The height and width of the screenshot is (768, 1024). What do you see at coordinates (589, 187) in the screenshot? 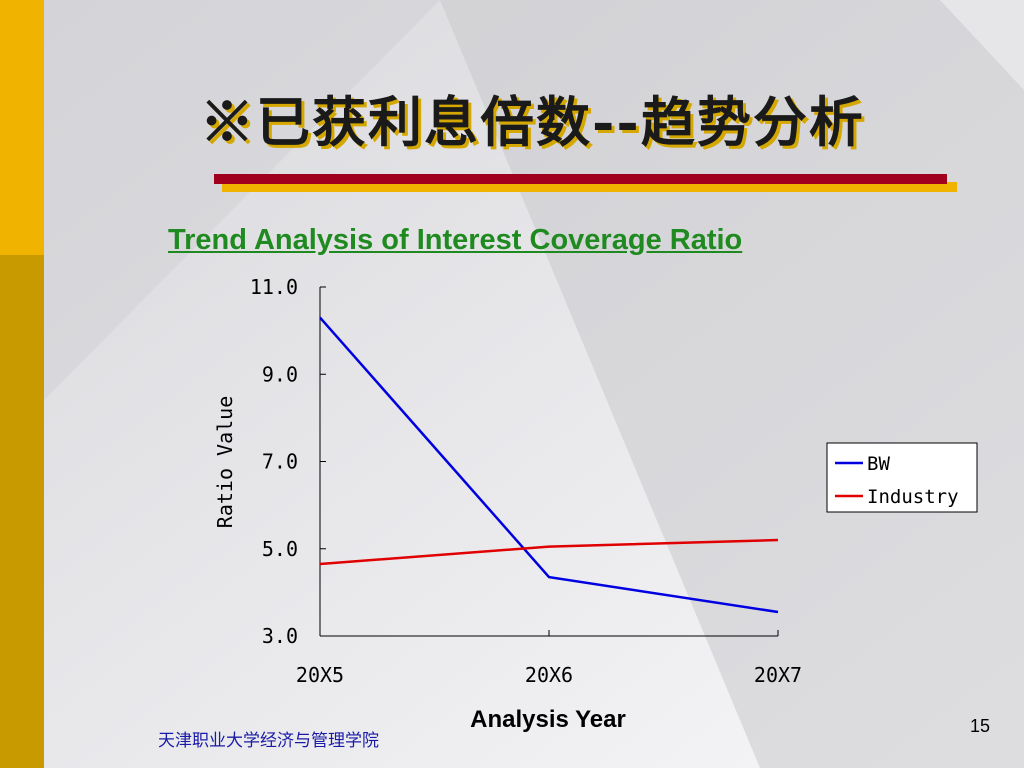
I see `title-rule-gold` at bounding box center [589, 187].